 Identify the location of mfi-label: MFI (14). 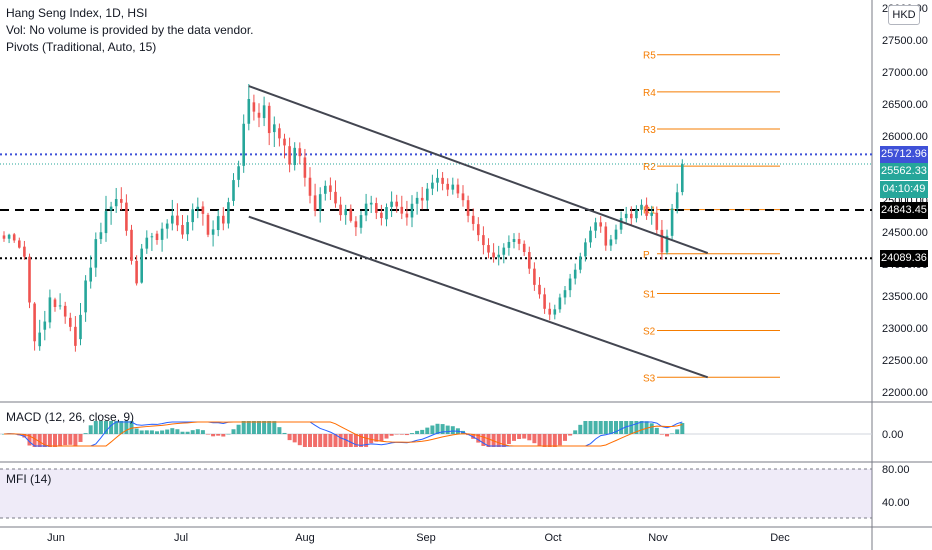
(29, 479).